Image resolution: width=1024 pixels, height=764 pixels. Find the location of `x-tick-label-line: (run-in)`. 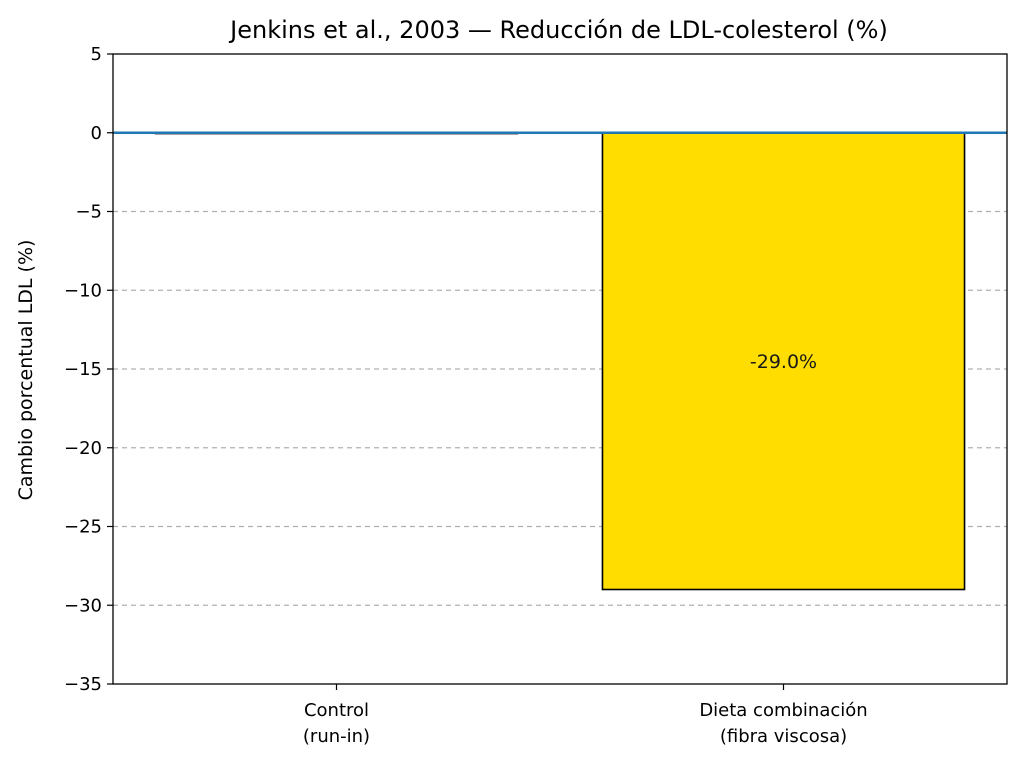

x-tick-label-line: (run-in) is located at coordinates (336, 736).